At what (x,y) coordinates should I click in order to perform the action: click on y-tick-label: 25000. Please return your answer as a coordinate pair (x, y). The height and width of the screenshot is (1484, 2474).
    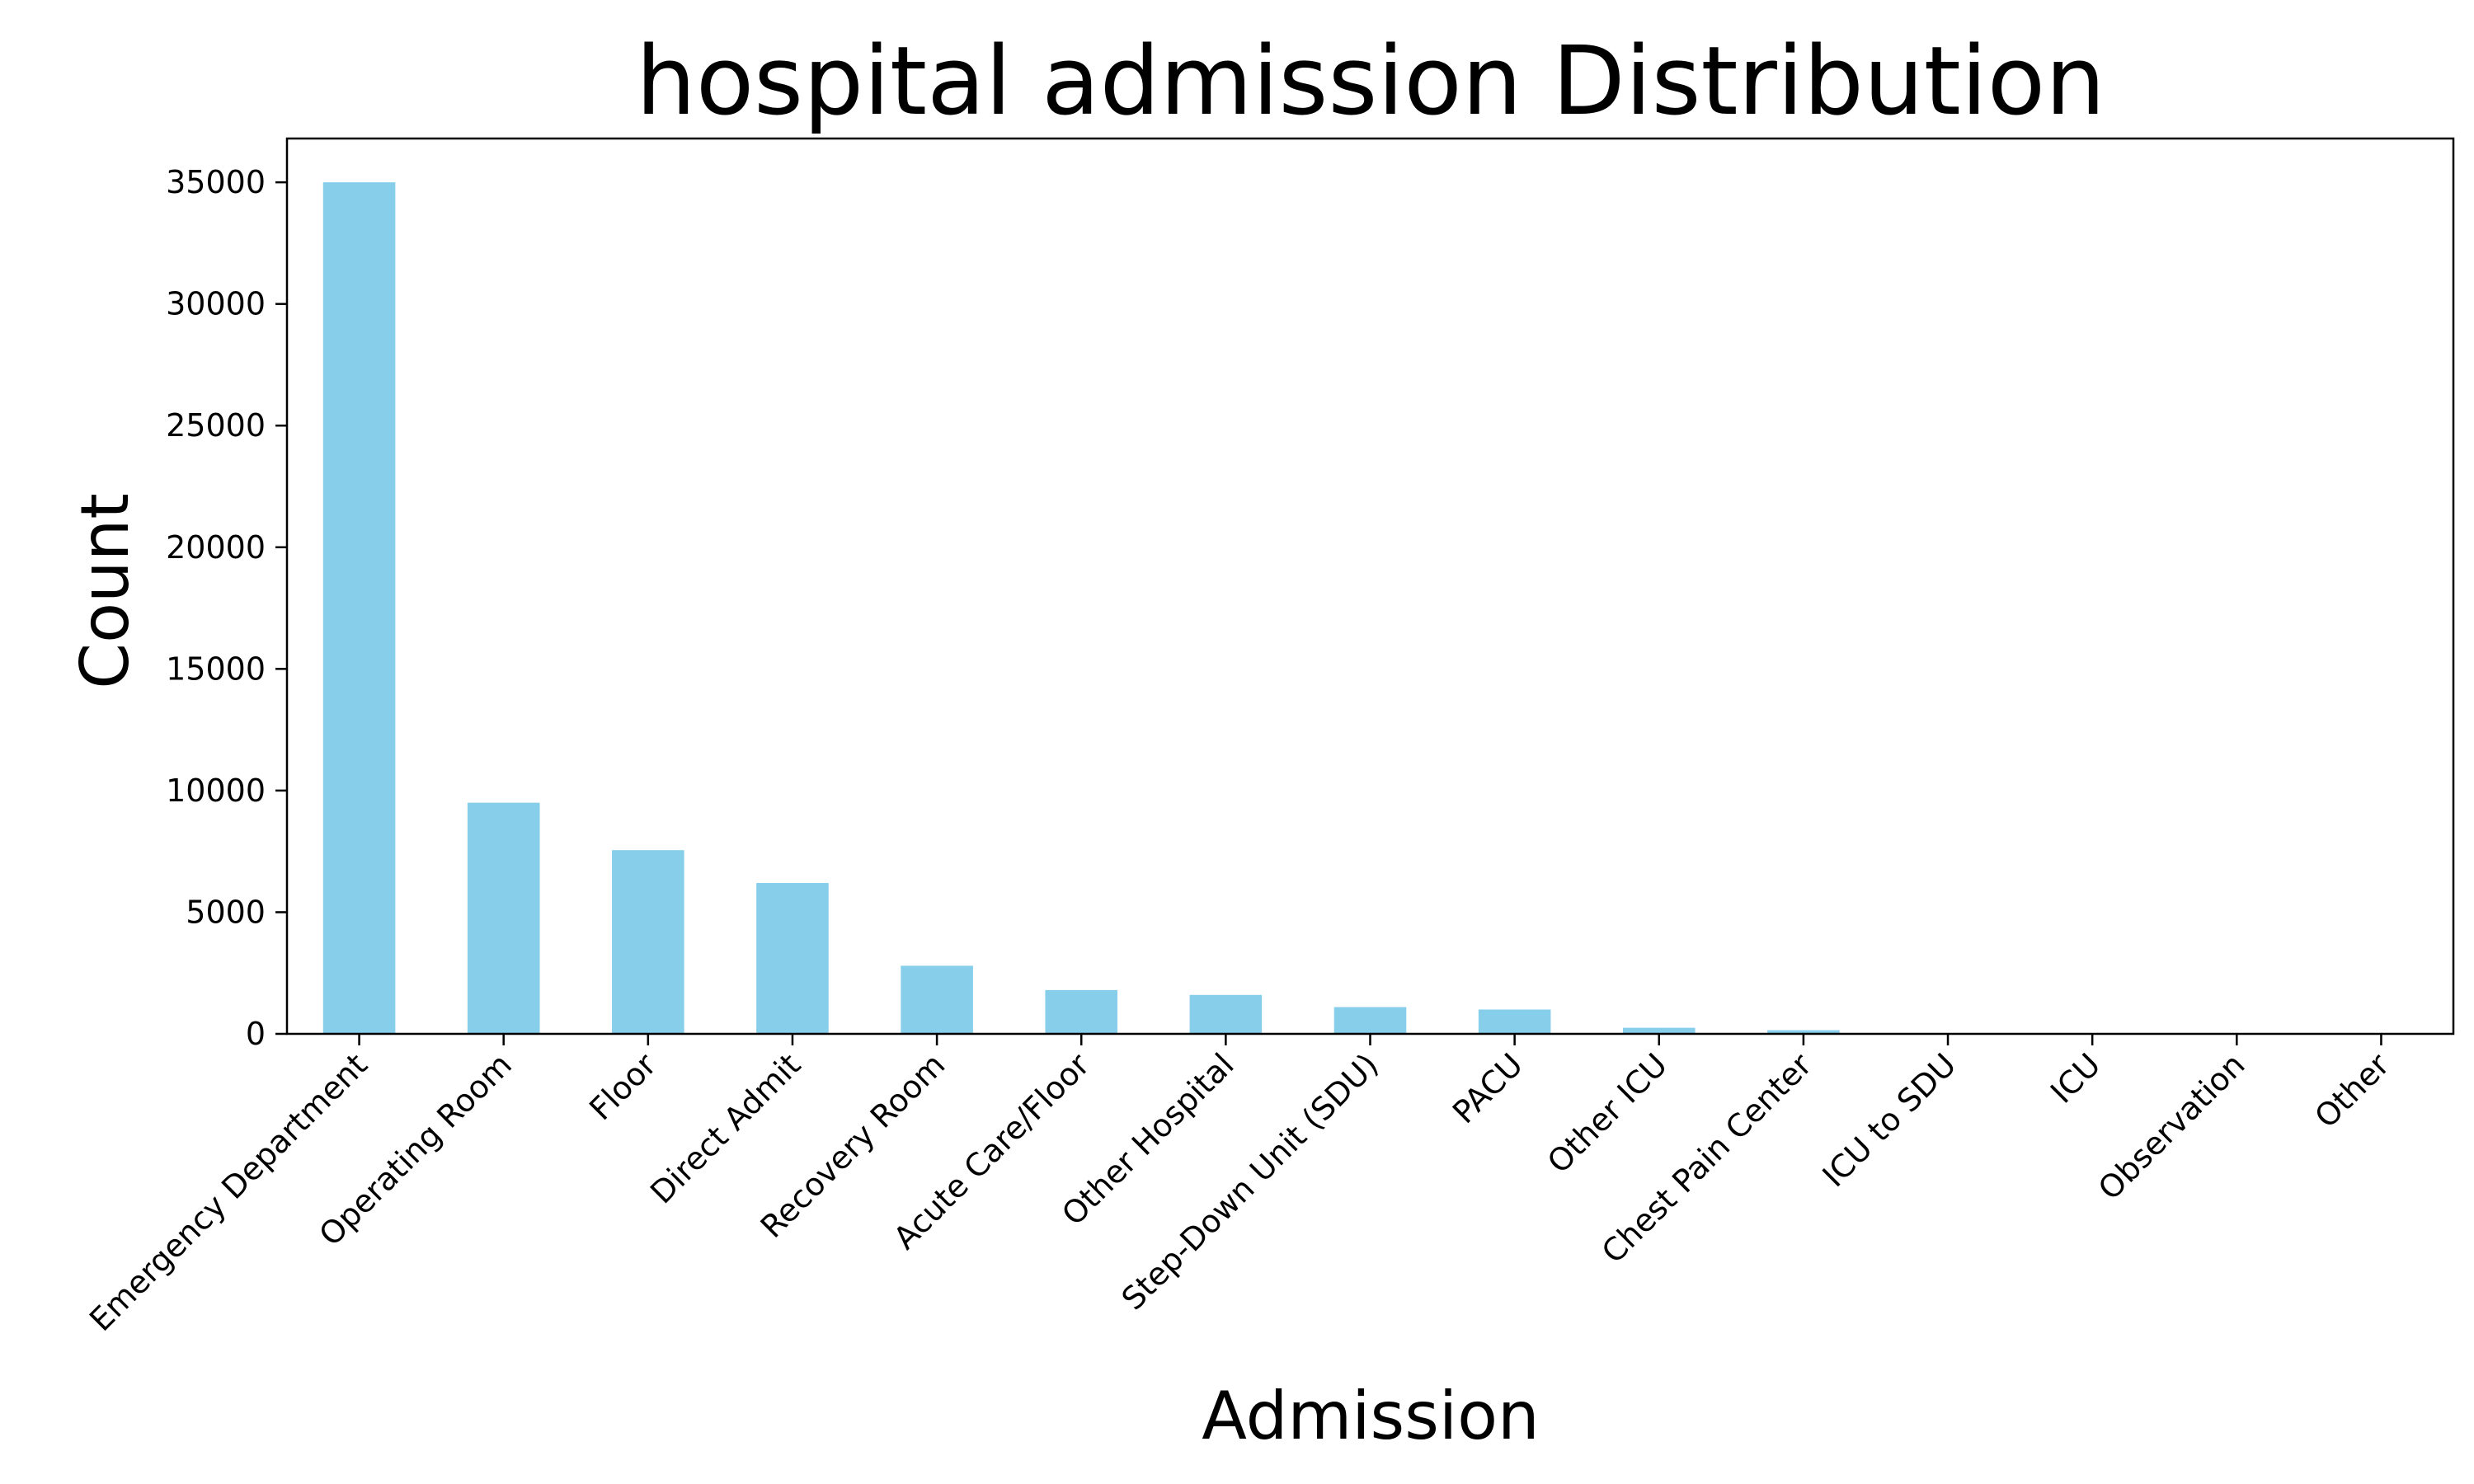
    Looking at the image, I should click on (216, 426).